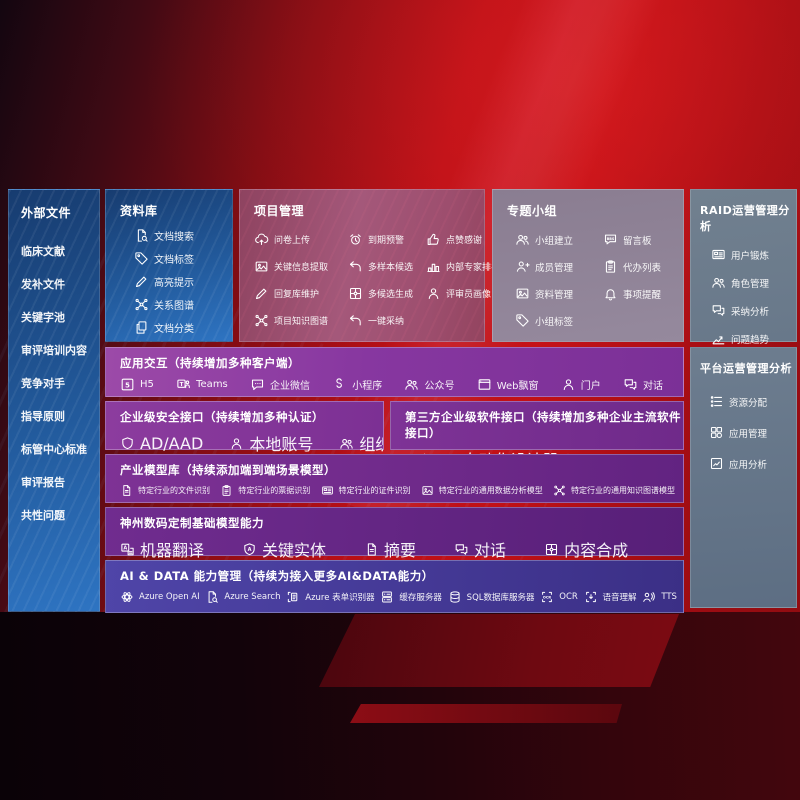  What do you see at coordinates (517, 386) in the screenshot?
I see `feature-label: Web飘窗` at bounding box center [517, 386].